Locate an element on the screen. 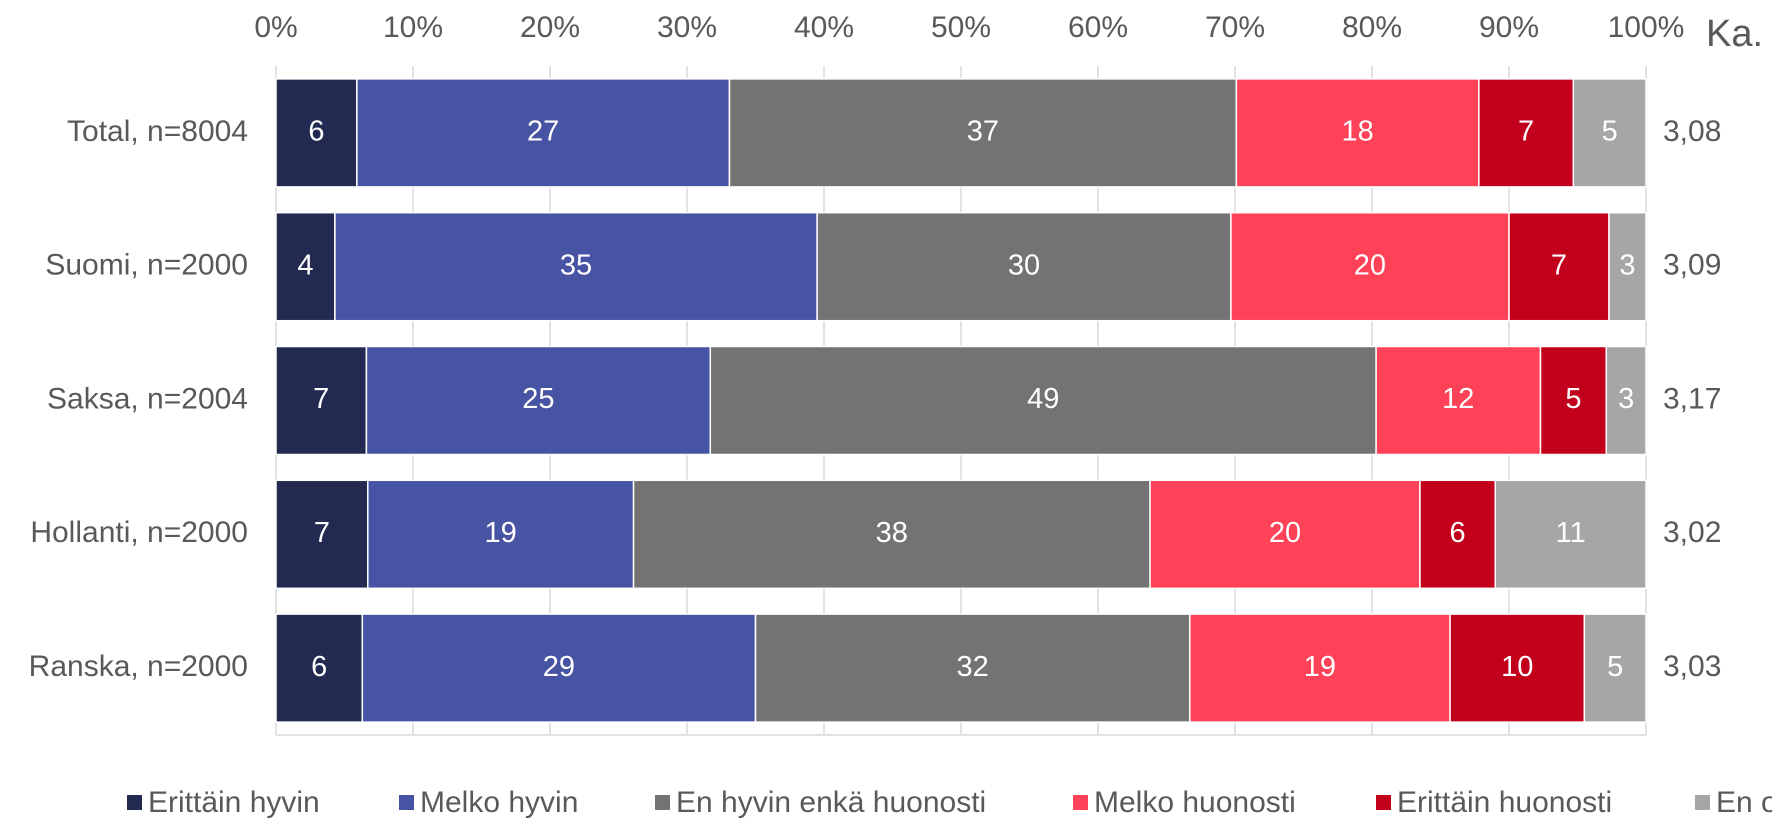 This screenshot has height=819, width=1772. data-label: 29 is located at coordinates (559, 667).